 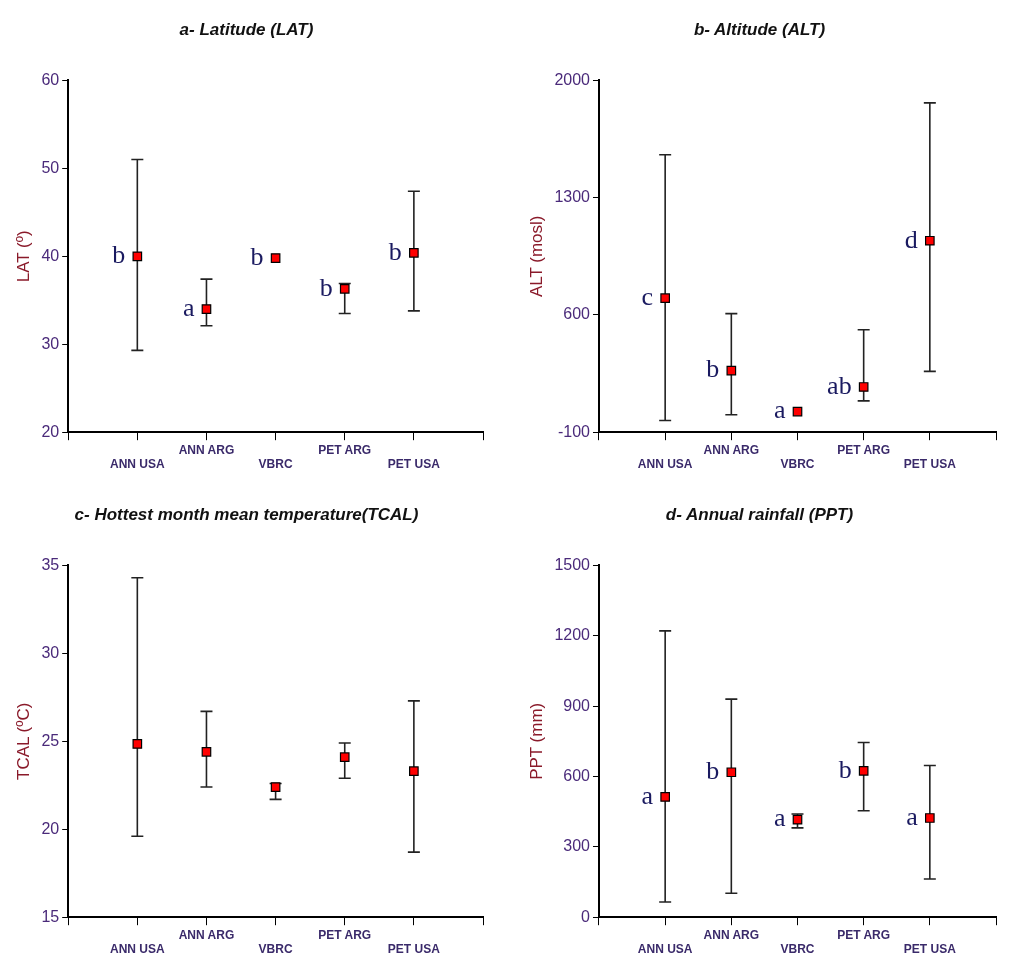 I want to click on y-axis-title: ALT (mosl), so click(x=536, y=256).